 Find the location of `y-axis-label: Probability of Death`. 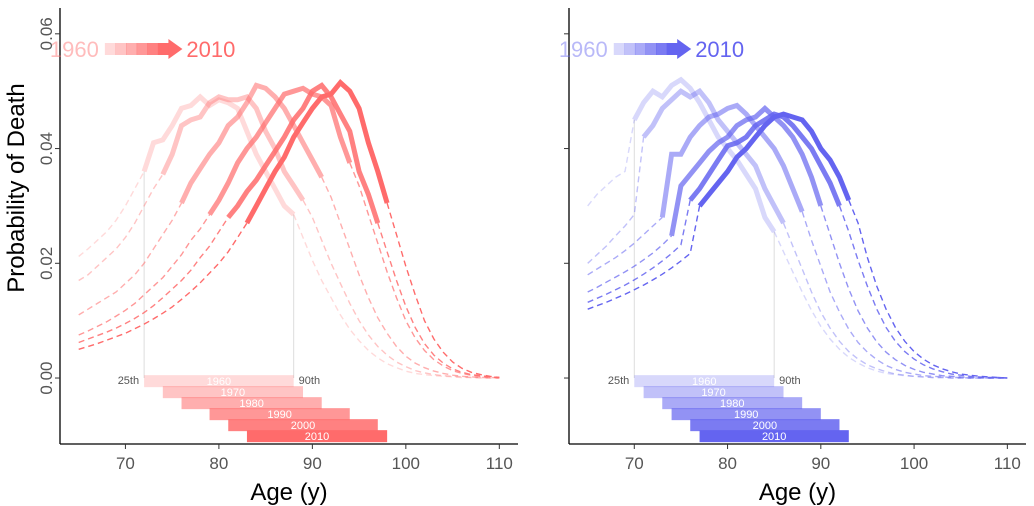

y-axis-label: Probability of Death is located at coordinates (16, 187).